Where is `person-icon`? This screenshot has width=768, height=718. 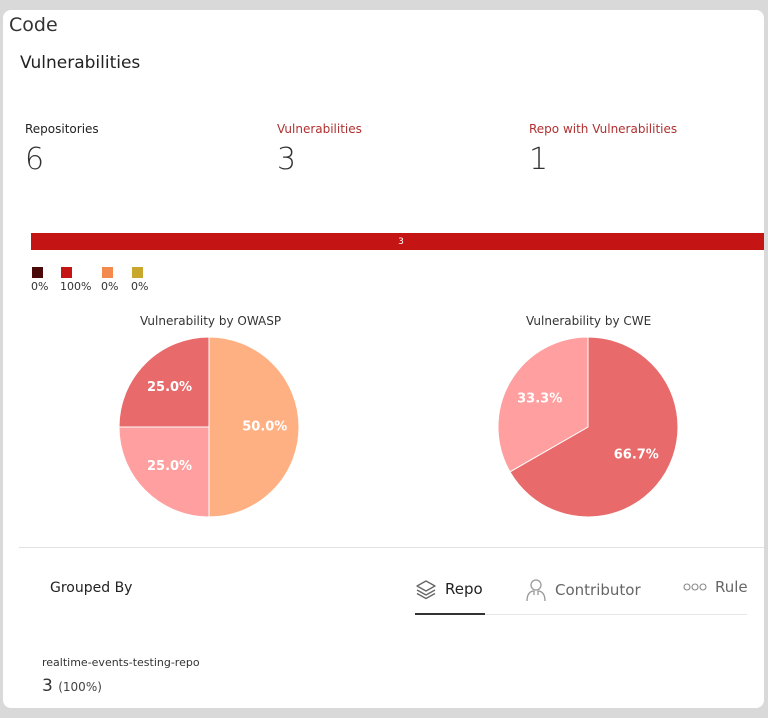
person-icon is located at coordinates (536, 590).